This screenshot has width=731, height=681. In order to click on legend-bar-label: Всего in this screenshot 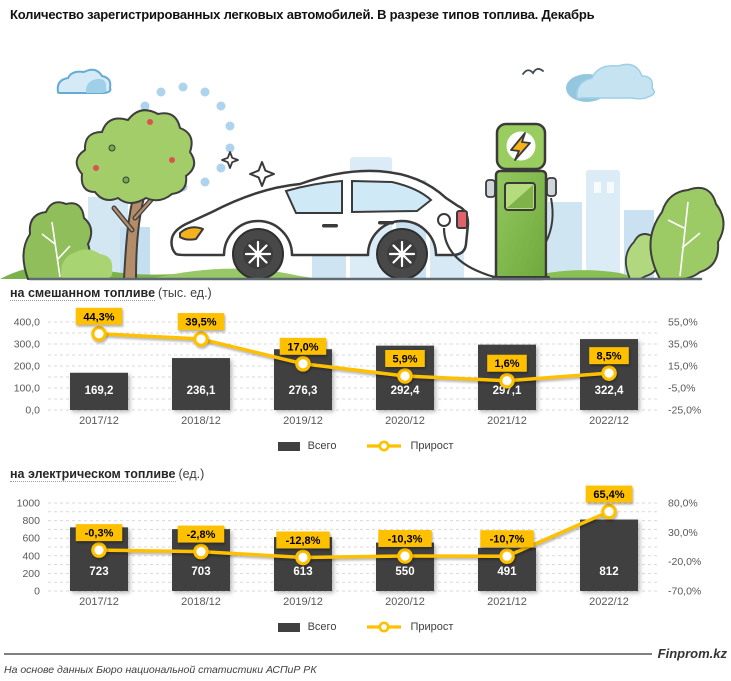, I will do `click(322, 446)`.